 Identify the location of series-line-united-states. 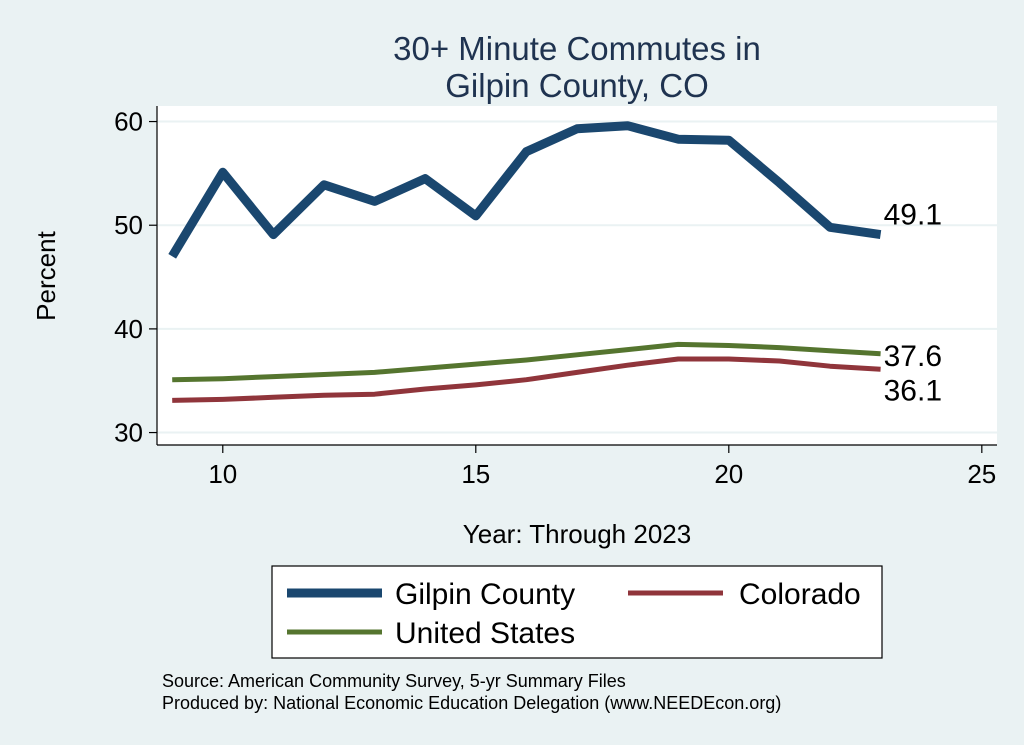
(526, 362).